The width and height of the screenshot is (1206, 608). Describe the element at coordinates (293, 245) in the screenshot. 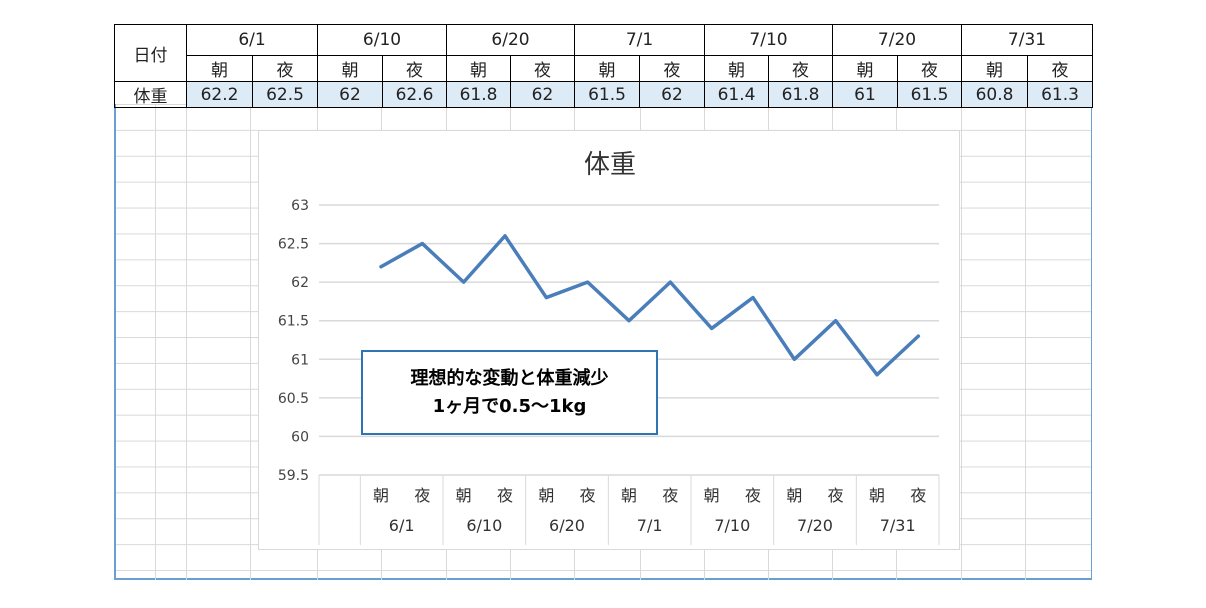

I see `y-tick-label: 62.5` at that location.